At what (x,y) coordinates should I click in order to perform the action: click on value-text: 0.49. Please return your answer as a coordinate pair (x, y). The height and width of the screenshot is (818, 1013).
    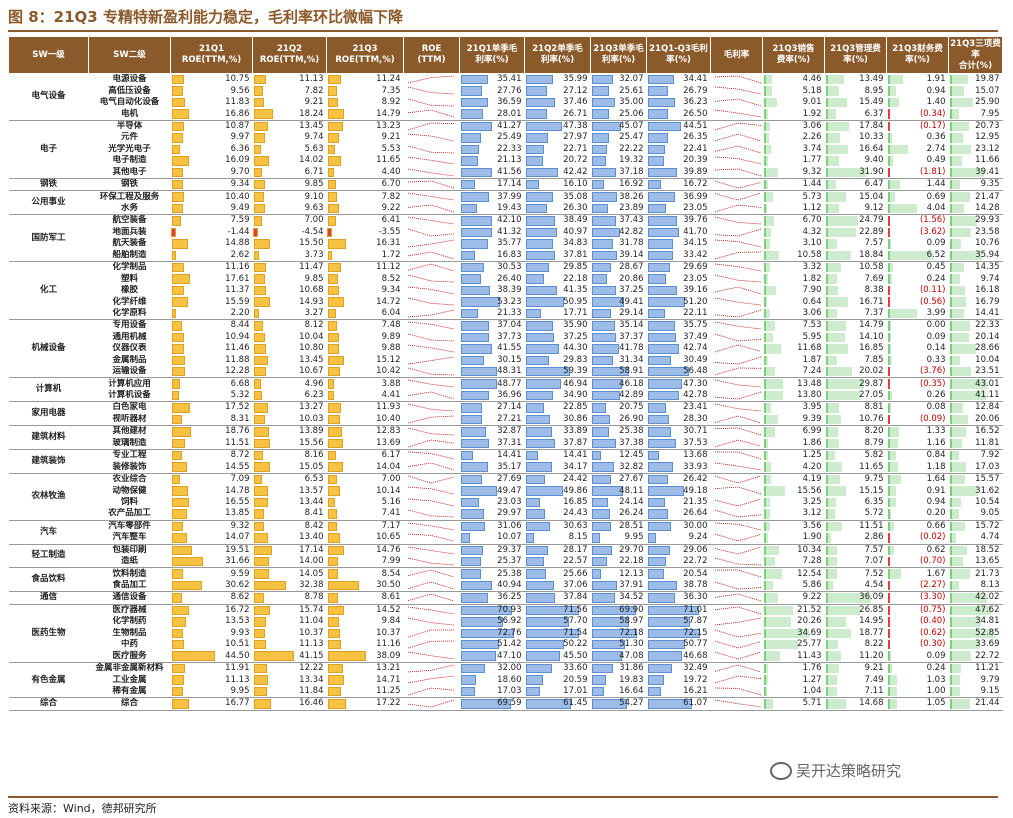
    Looking at the image, I should click on (936, 160).